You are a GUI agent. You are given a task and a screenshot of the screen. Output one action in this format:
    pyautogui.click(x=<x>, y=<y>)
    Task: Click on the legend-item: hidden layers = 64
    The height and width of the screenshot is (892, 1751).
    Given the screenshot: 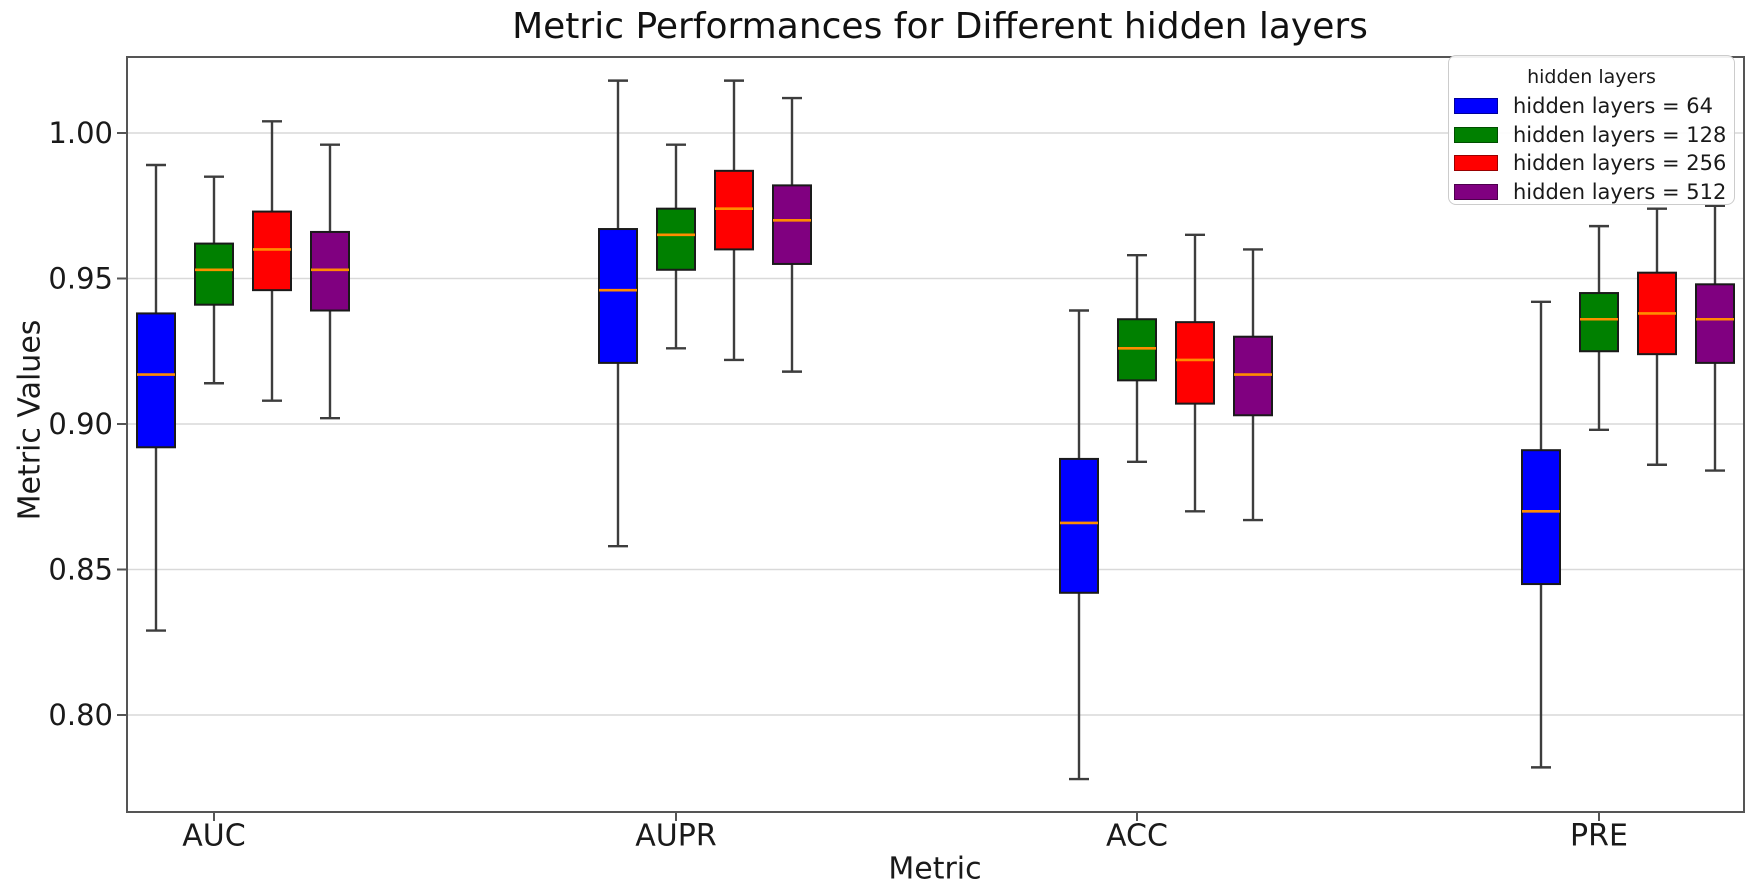 What is the action you would take?
    pyautogui.click(x=1591, y=106)
    